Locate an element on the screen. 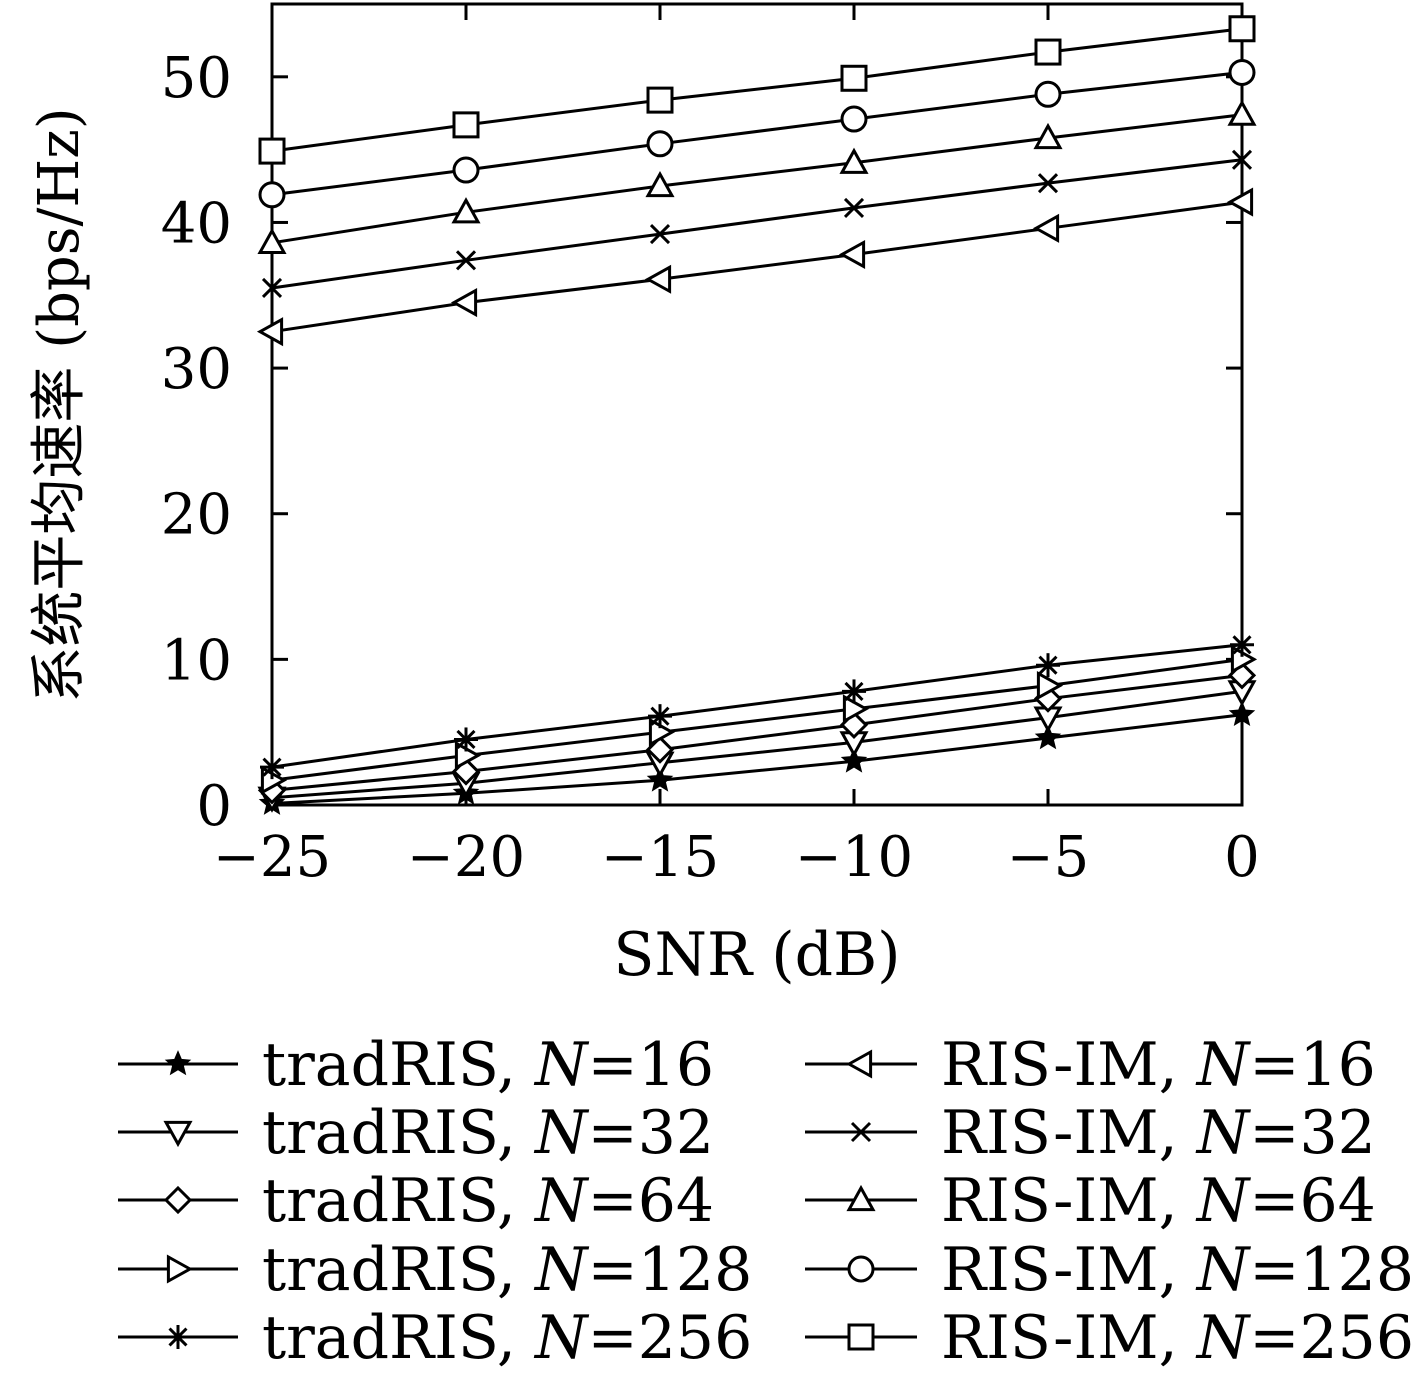 The width and height of the screenshot is (1417, 1376). legend-label: RIS-IM, N=64 is located at coordinates (1158, 1201).